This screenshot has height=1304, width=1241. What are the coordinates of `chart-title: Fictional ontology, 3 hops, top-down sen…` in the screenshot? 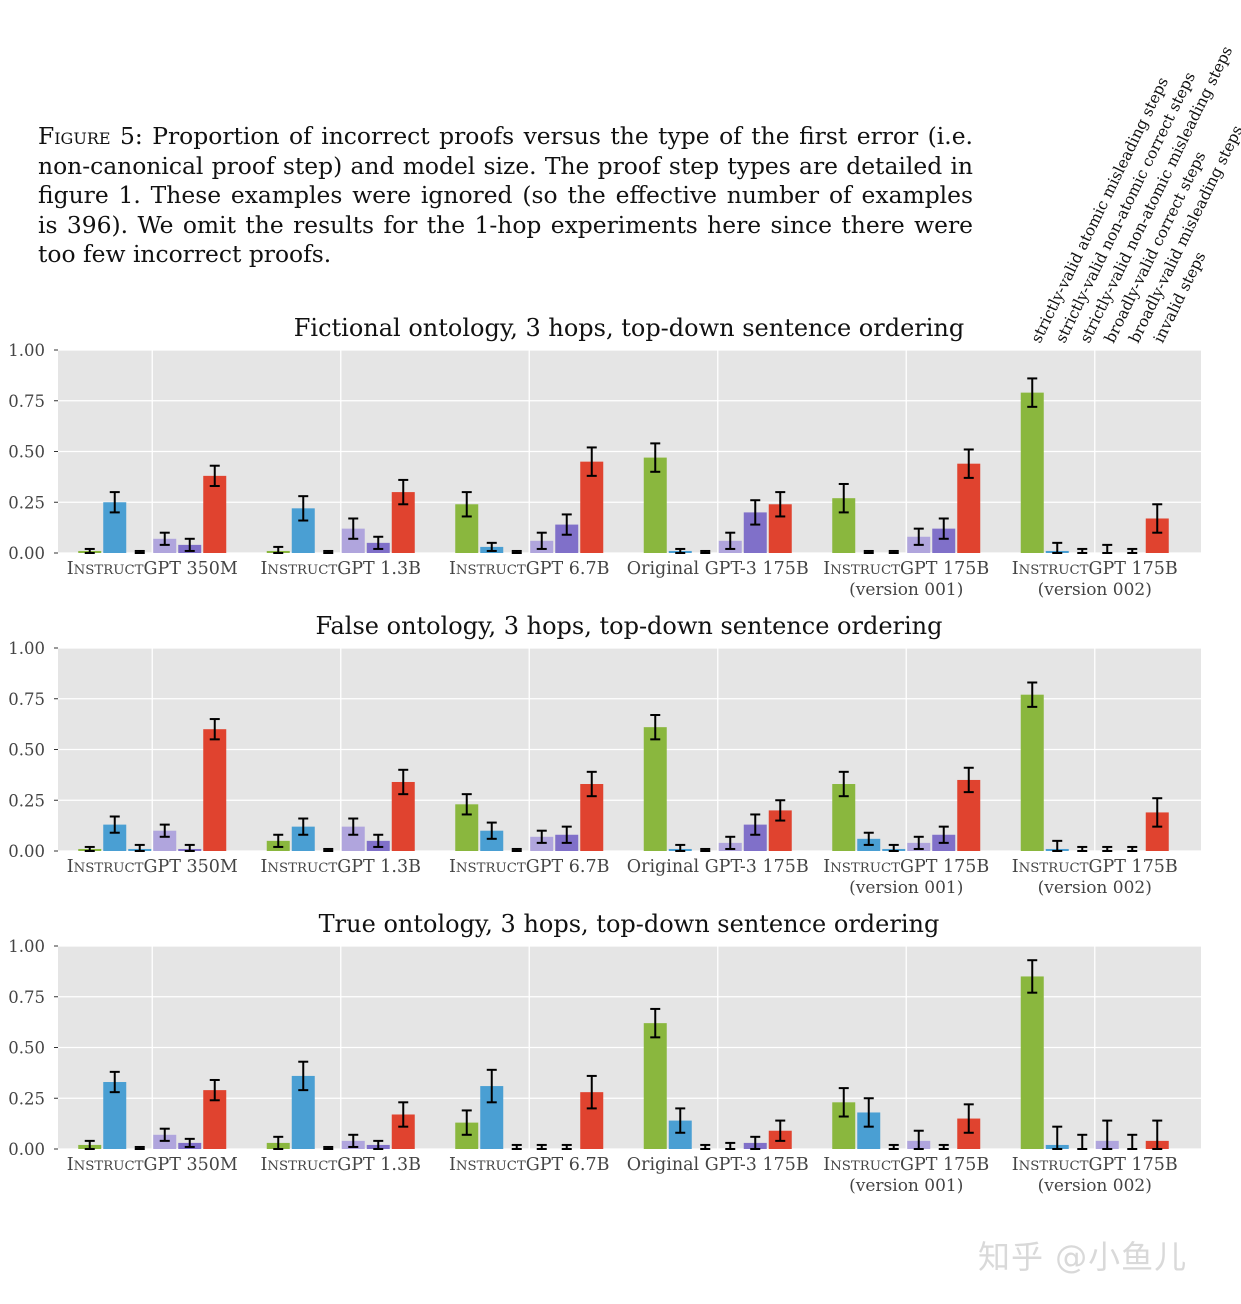 It's located at (629, 328).